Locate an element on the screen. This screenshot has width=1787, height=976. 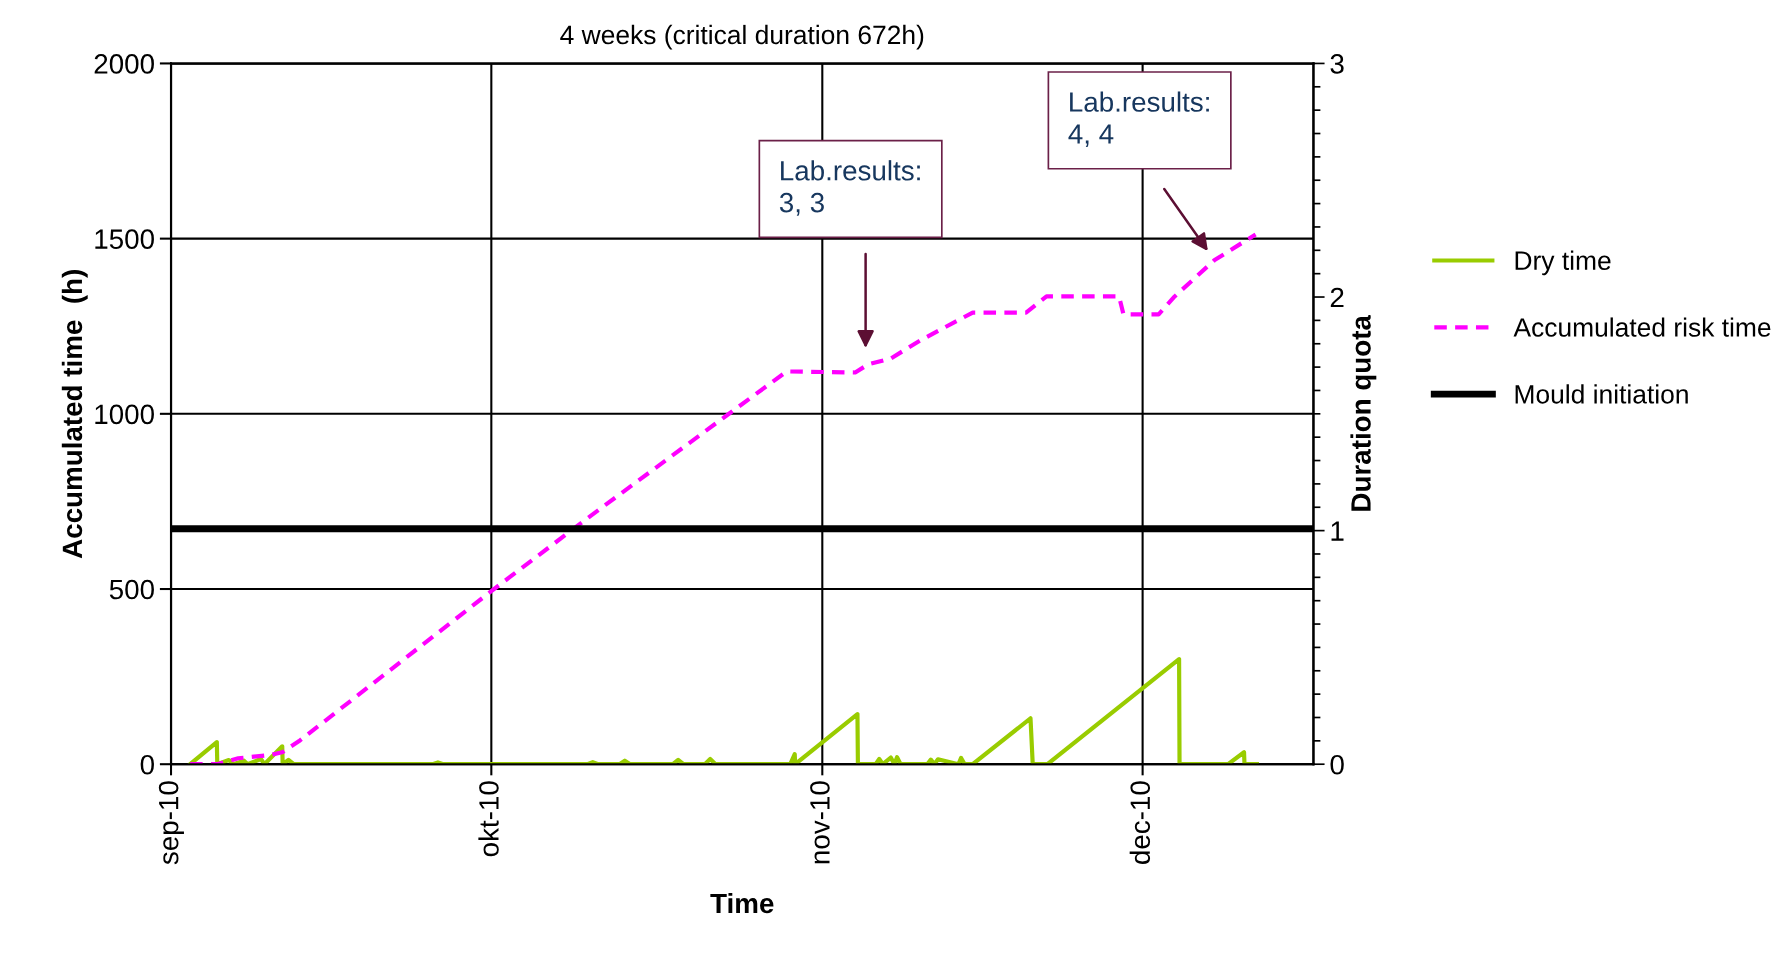
y-tick-label: 500 is located at coordinates (131, 589).